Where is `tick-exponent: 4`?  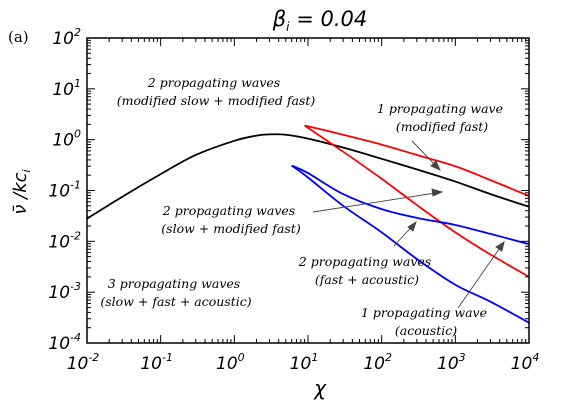
tick-exponent: 4 is located at coordinates (535, 357).